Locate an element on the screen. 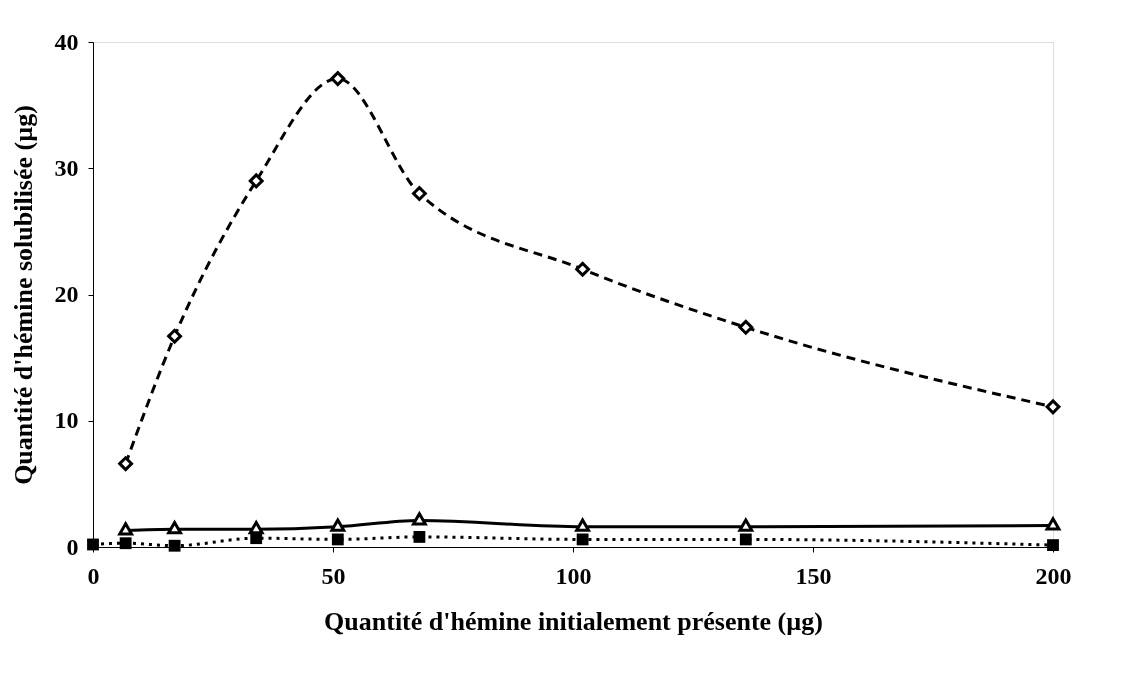 This screenshot has width=1135, height=696. x-tick-label: 150 is located at coordinates (813, 575).